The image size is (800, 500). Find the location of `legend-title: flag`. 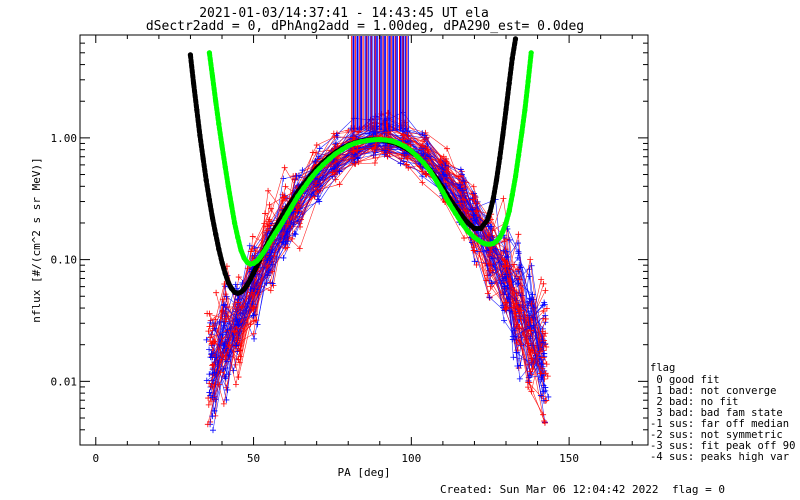

legend-title: flag is located at coordinates (662, 368).